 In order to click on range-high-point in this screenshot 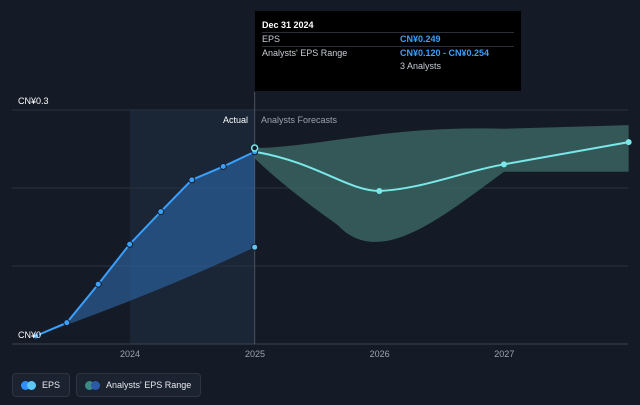, I will do `click(254, 148)`.